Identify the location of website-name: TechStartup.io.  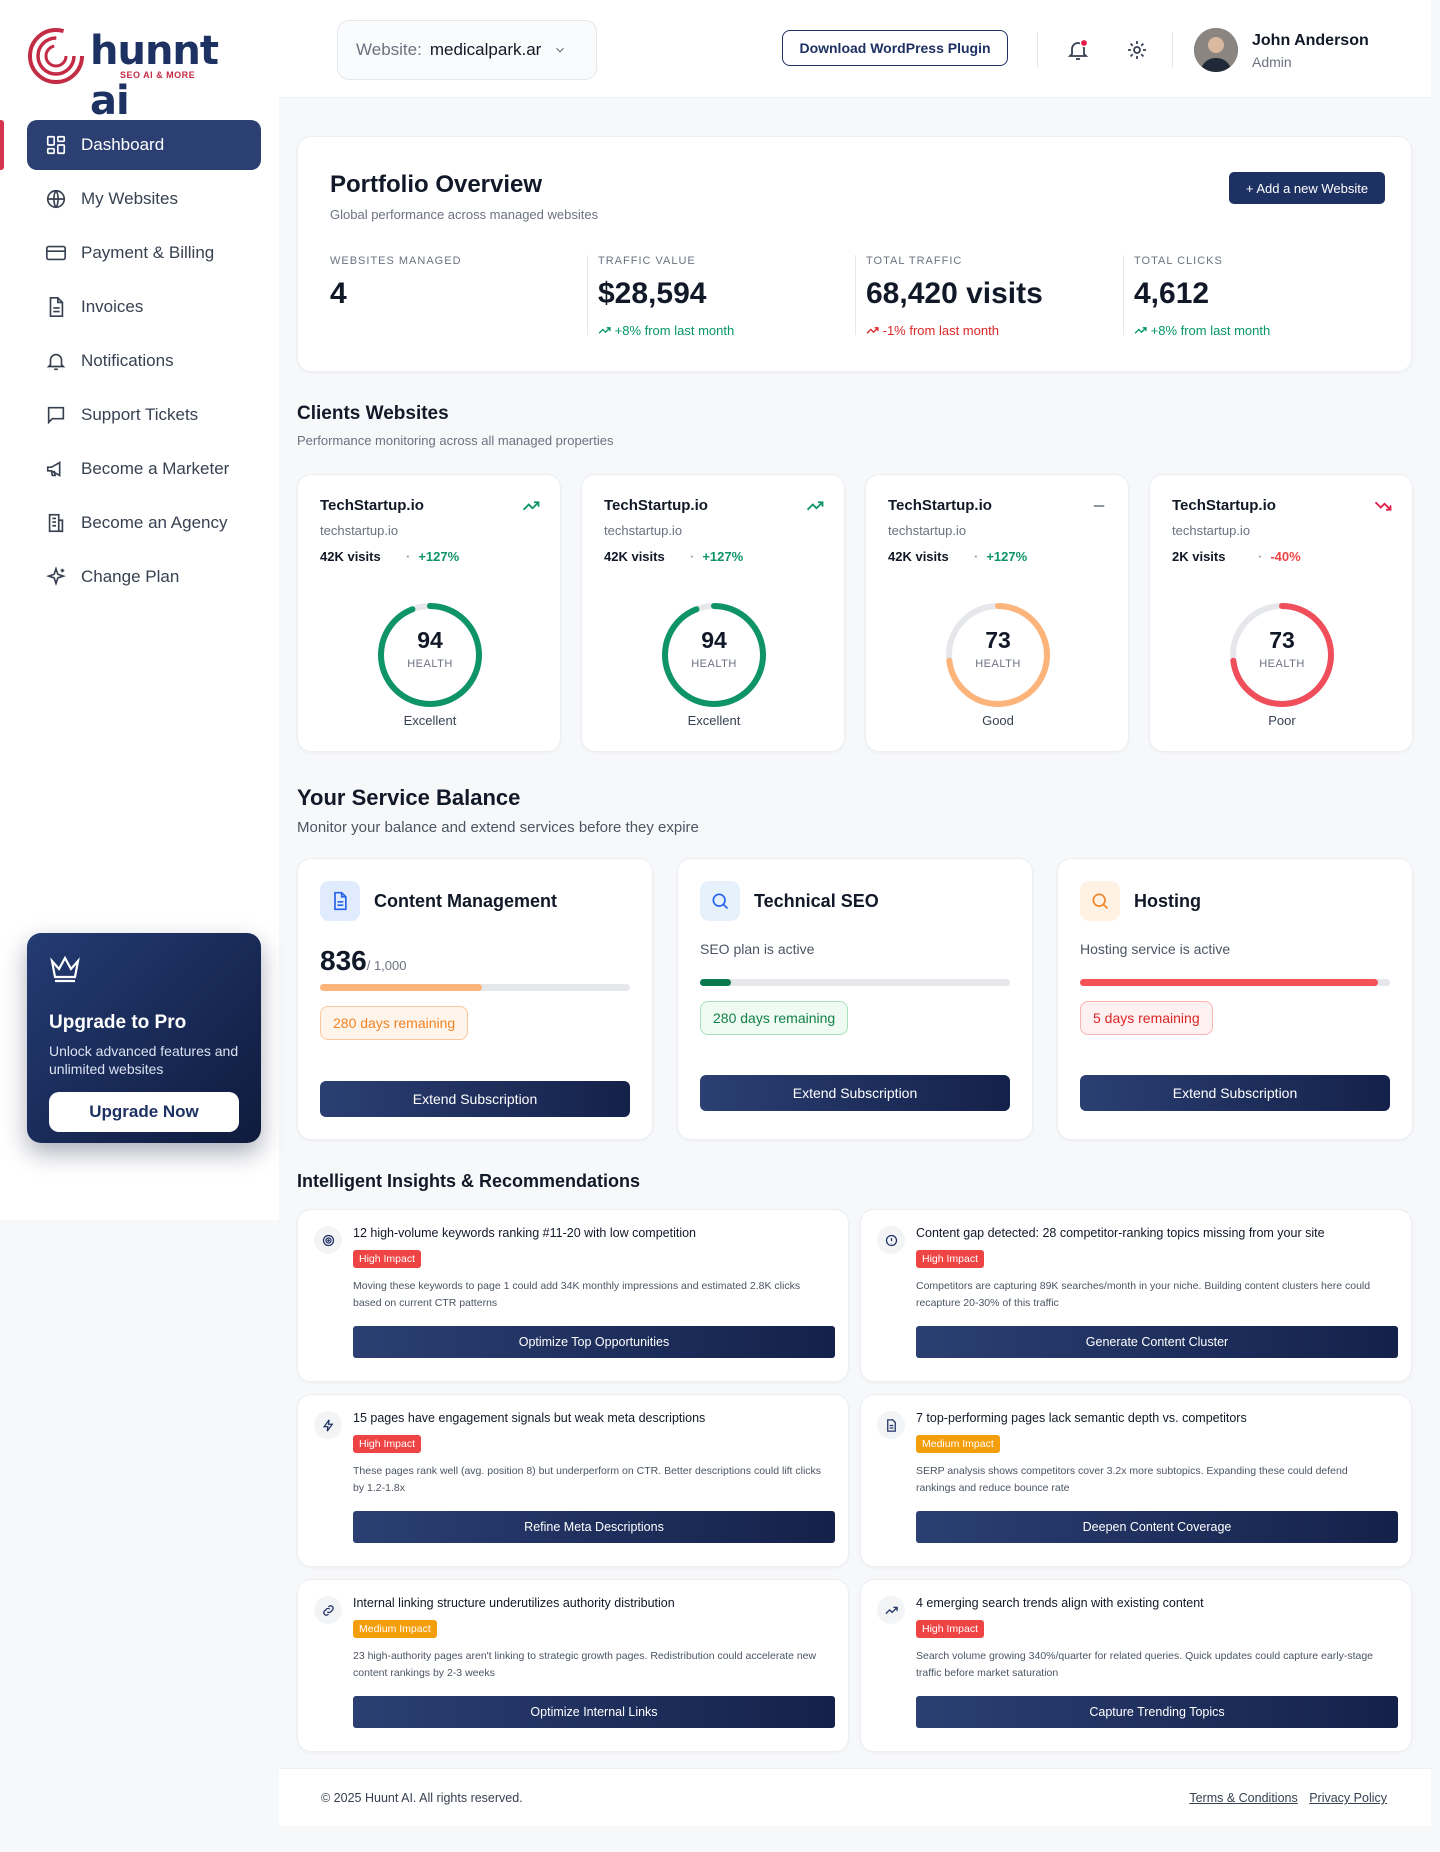
(1224, 505).